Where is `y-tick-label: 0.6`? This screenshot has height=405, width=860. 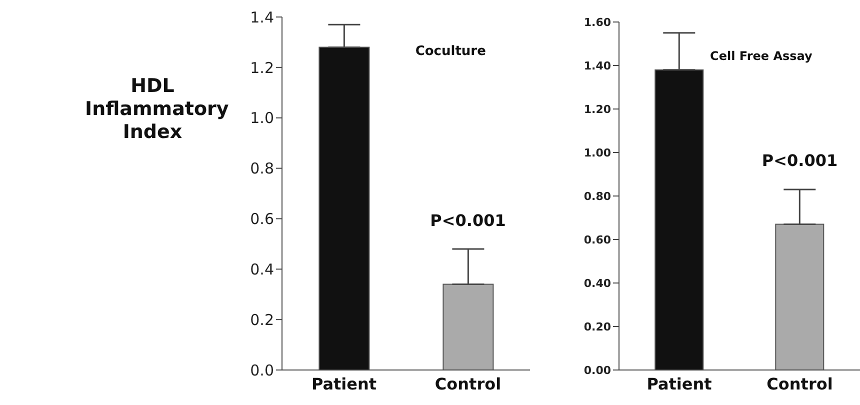
y-tick-label: 0.6 is located at coordinates (262, 219).